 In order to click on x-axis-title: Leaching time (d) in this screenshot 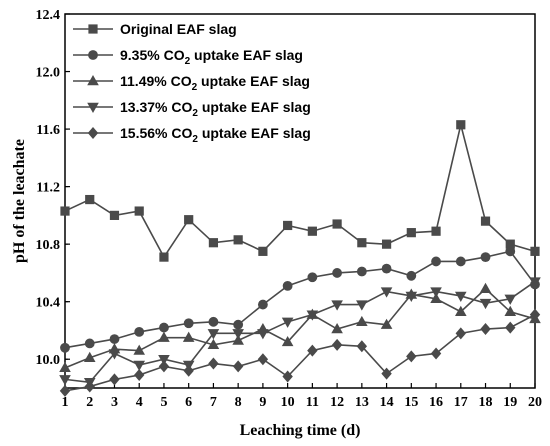, I will do `click(300, 430)`.